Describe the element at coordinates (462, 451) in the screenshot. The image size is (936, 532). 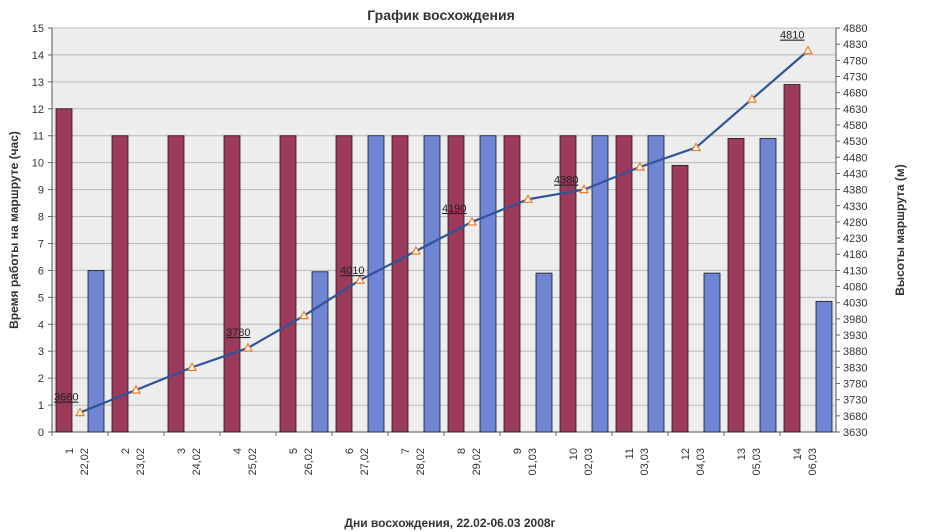
I see `x-tick-label: 8` at that location.